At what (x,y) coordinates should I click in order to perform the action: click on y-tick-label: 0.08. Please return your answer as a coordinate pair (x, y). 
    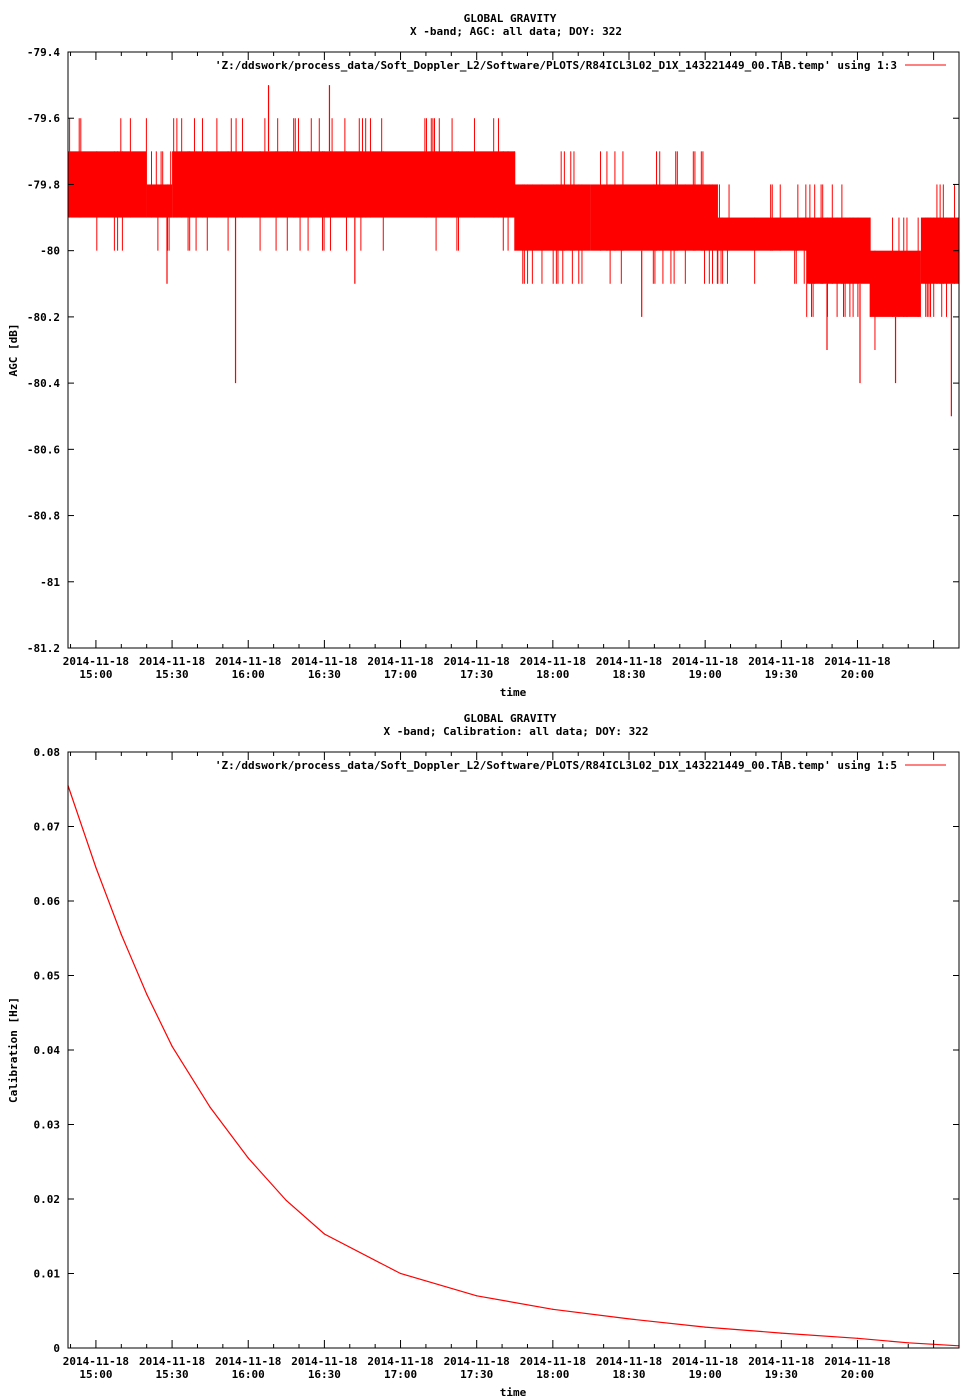
    Looking at the image, I should click on (47, 752).